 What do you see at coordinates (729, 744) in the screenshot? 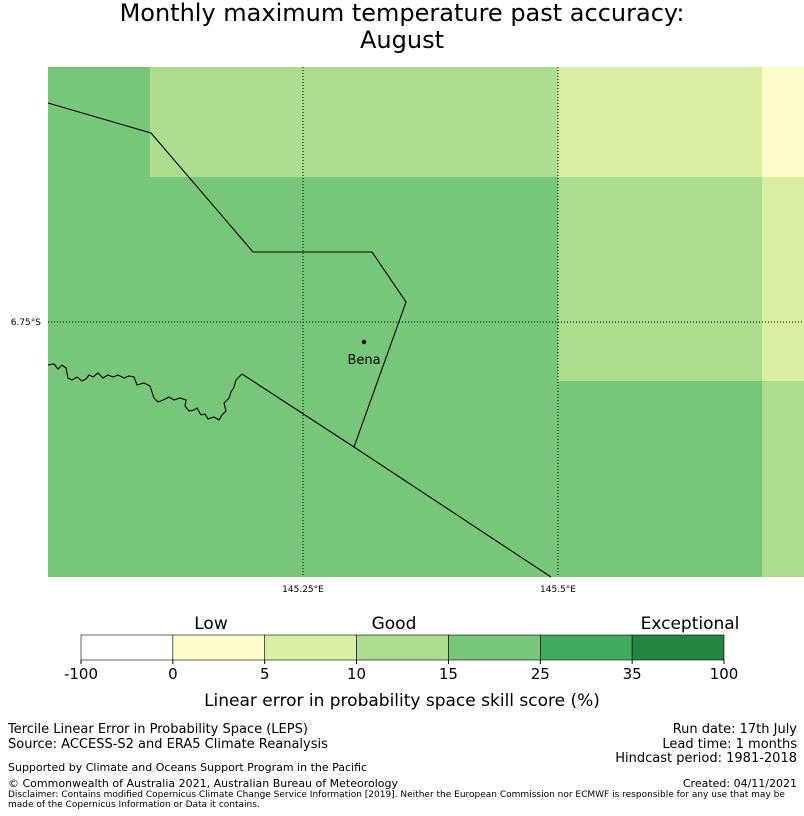
I see `footer-lead-time: Lead time: 1 months` at bounding box center [729, 744].